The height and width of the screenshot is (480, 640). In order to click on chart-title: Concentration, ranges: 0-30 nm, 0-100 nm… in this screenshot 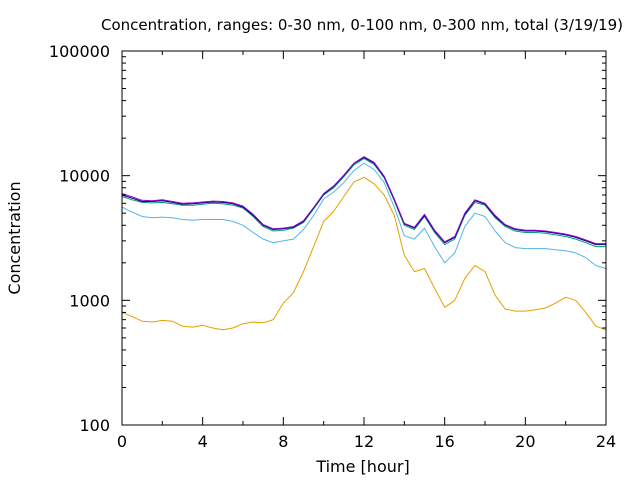, I will do `click(362, 25)`.